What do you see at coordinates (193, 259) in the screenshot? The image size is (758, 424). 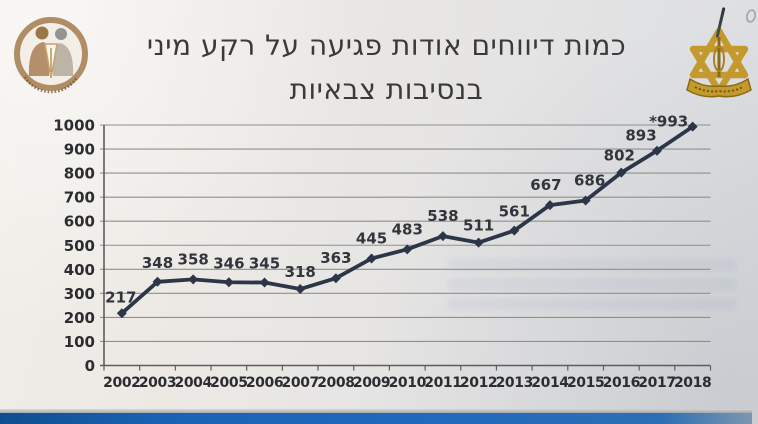 I see `value-label: 358` at bounding box center [193, 259].